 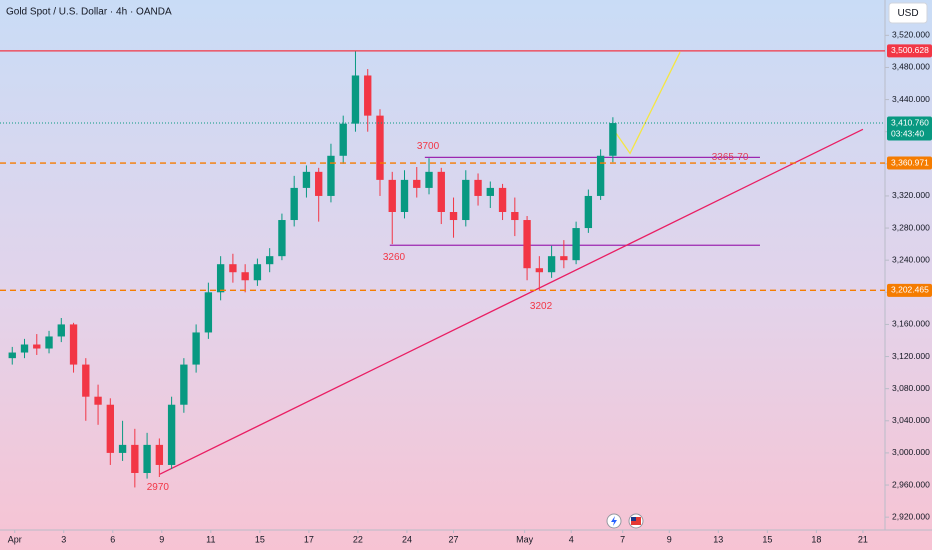 What do you see at coordinates (907, 133) in the screenshot?
I see `price-level-countdown: 03:43:40` at bounding box center [907, 133].